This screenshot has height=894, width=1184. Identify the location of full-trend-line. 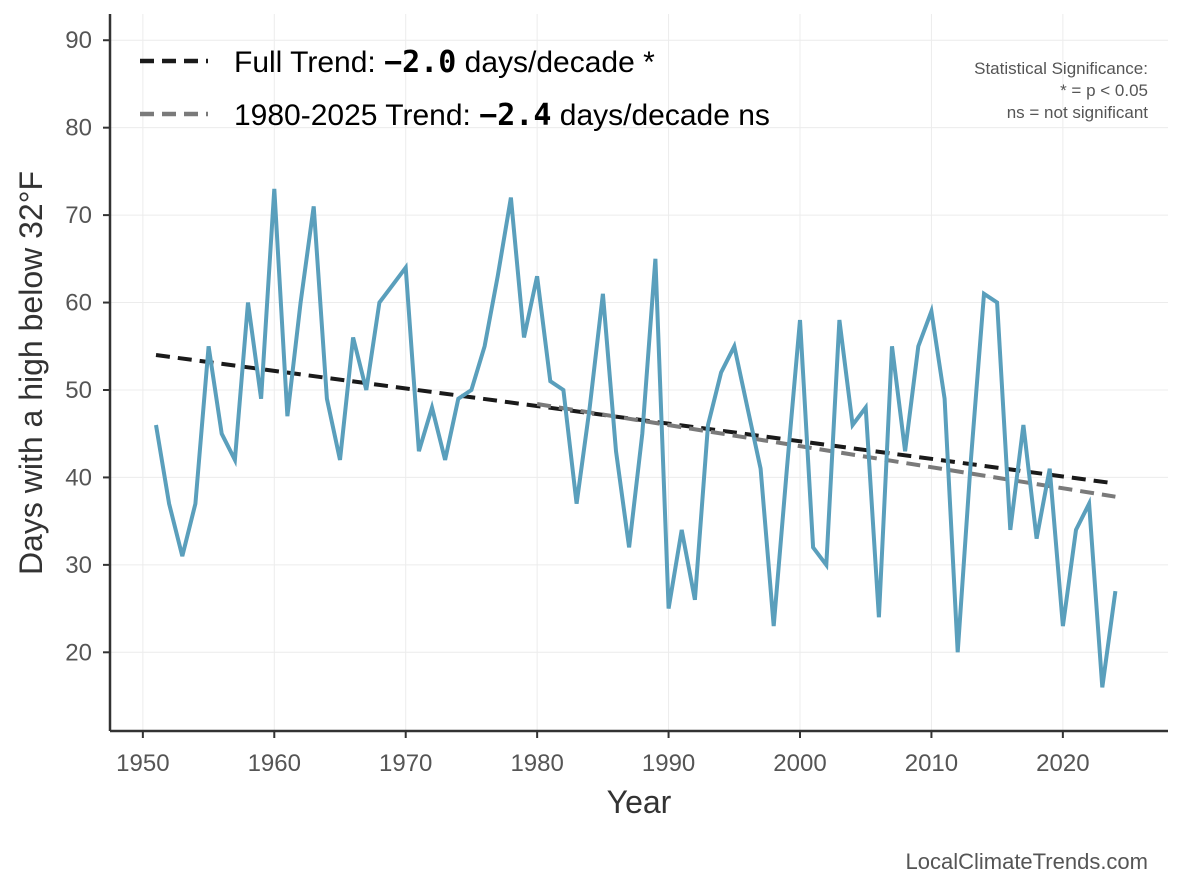
(635, 419).